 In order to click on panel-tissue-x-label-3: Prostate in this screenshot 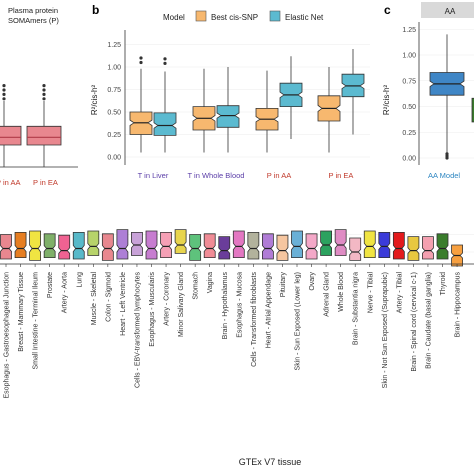, I will do `click(50, 285)`.